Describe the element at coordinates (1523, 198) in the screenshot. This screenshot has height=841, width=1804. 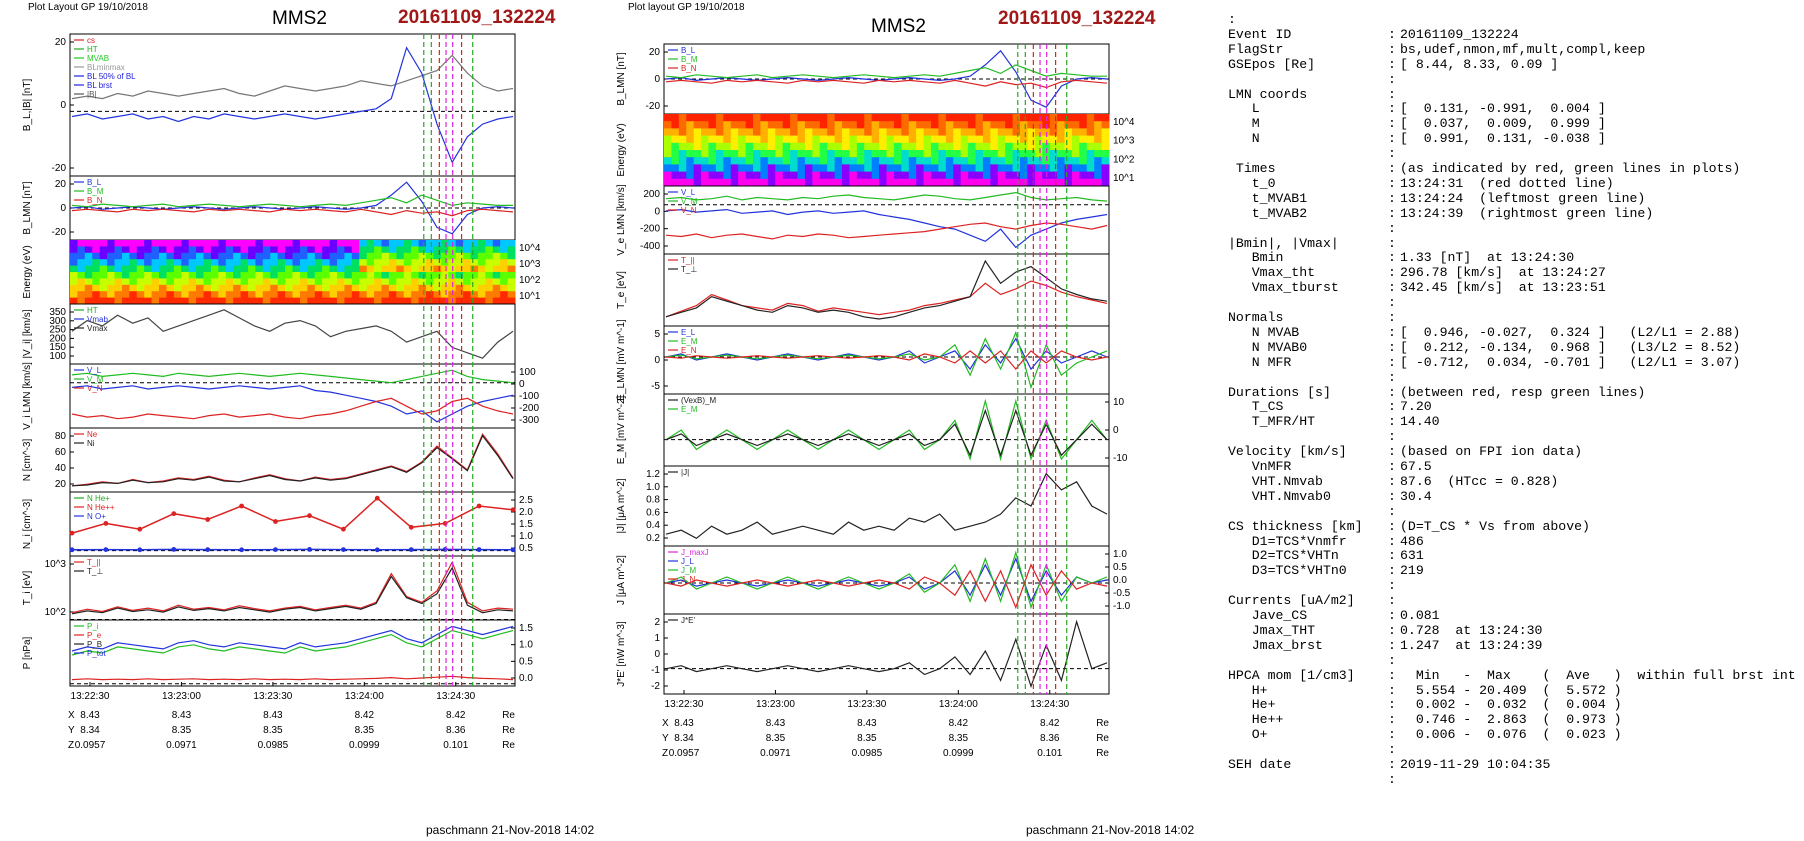
I see `summary-value: 13:24:24 (leftmost green line)` at that location.